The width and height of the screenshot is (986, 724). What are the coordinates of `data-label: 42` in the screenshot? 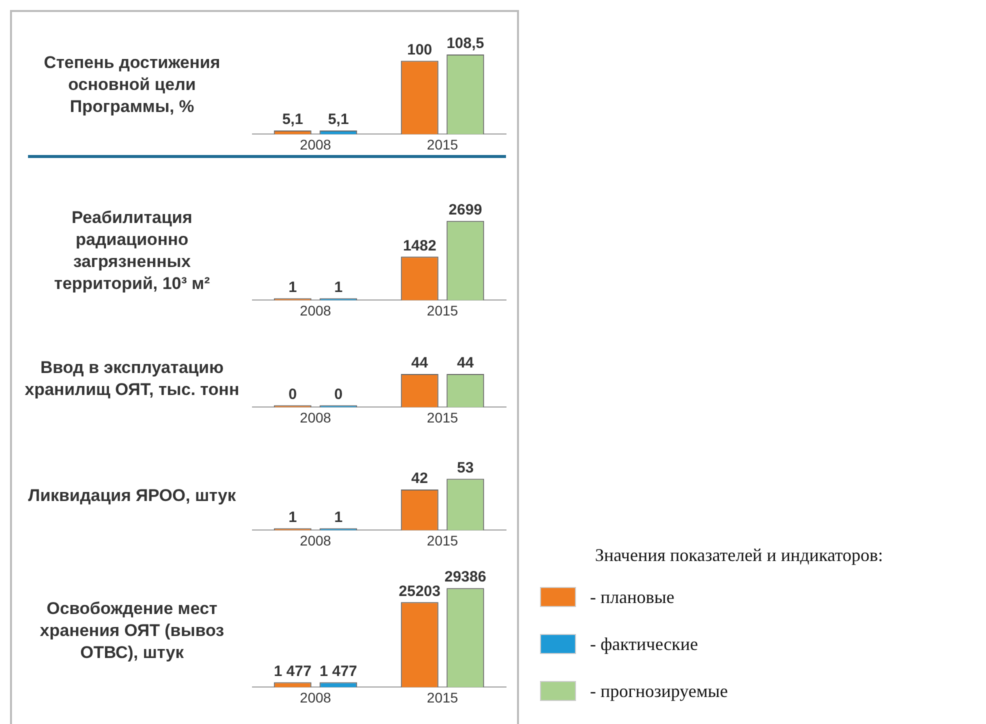 It's located at (419, 479).